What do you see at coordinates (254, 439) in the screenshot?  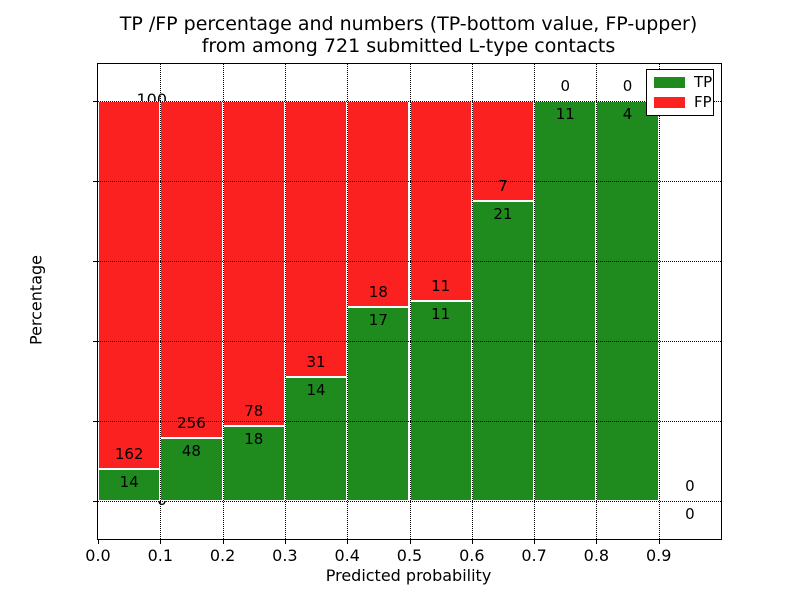 I see `tp-count-label: 18` at bounding box center [254, 439].